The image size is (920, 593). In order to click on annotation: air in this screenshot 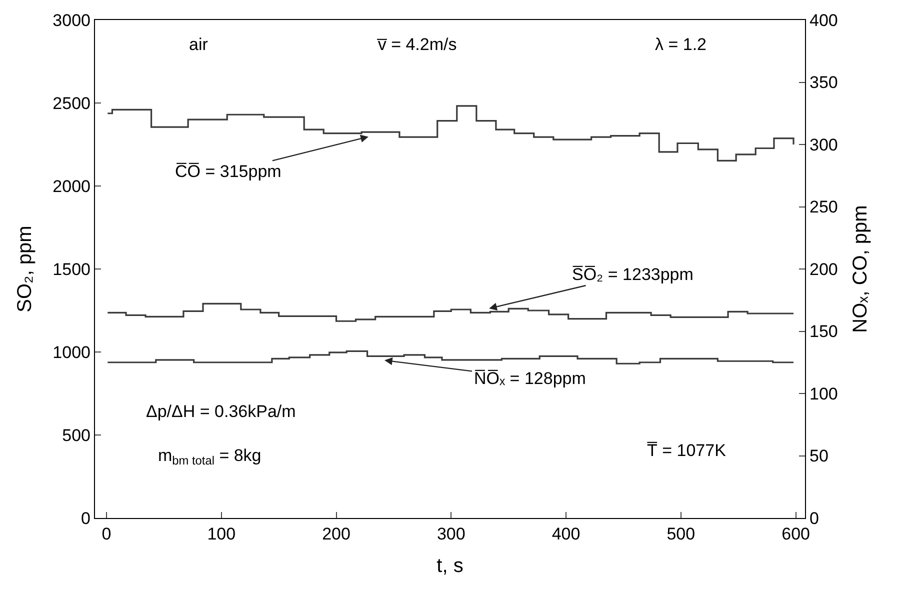, I will do `click(198, 44)`.